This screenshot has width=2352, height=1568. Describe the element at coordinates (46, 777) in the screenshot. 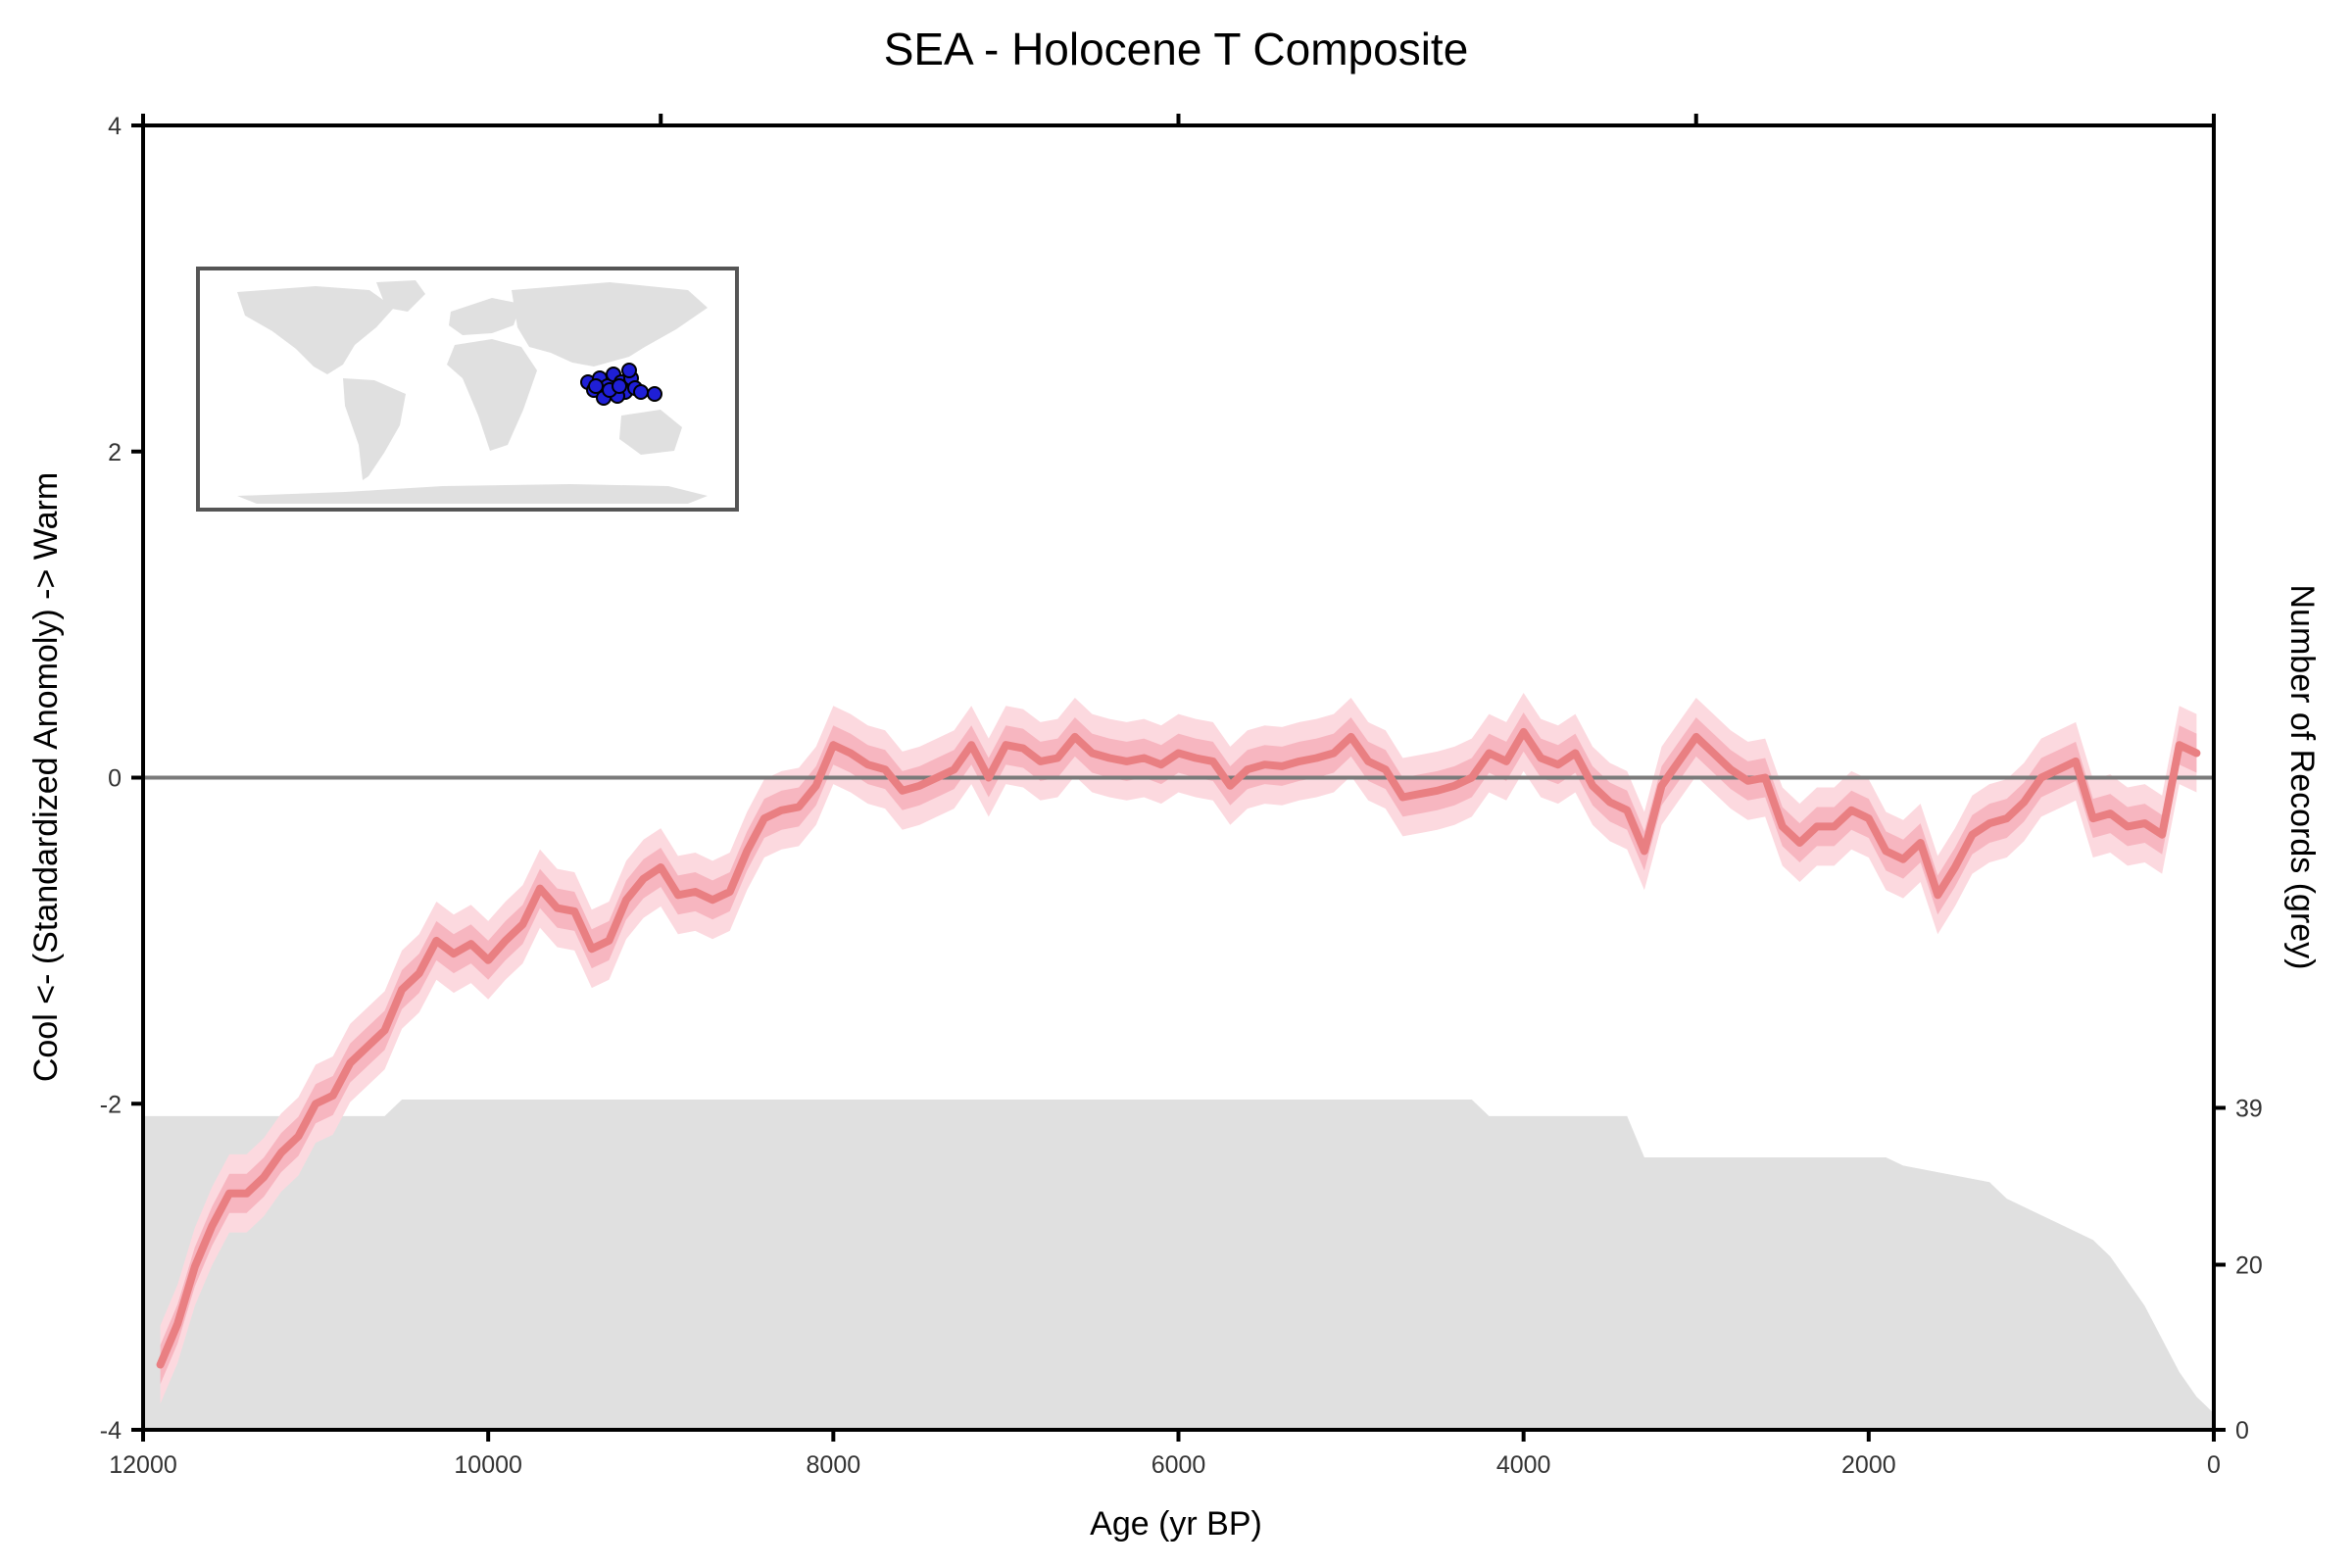

I see `y-axis-title: Cool <- (Standardized Anomoly) -> Warm` at that location.